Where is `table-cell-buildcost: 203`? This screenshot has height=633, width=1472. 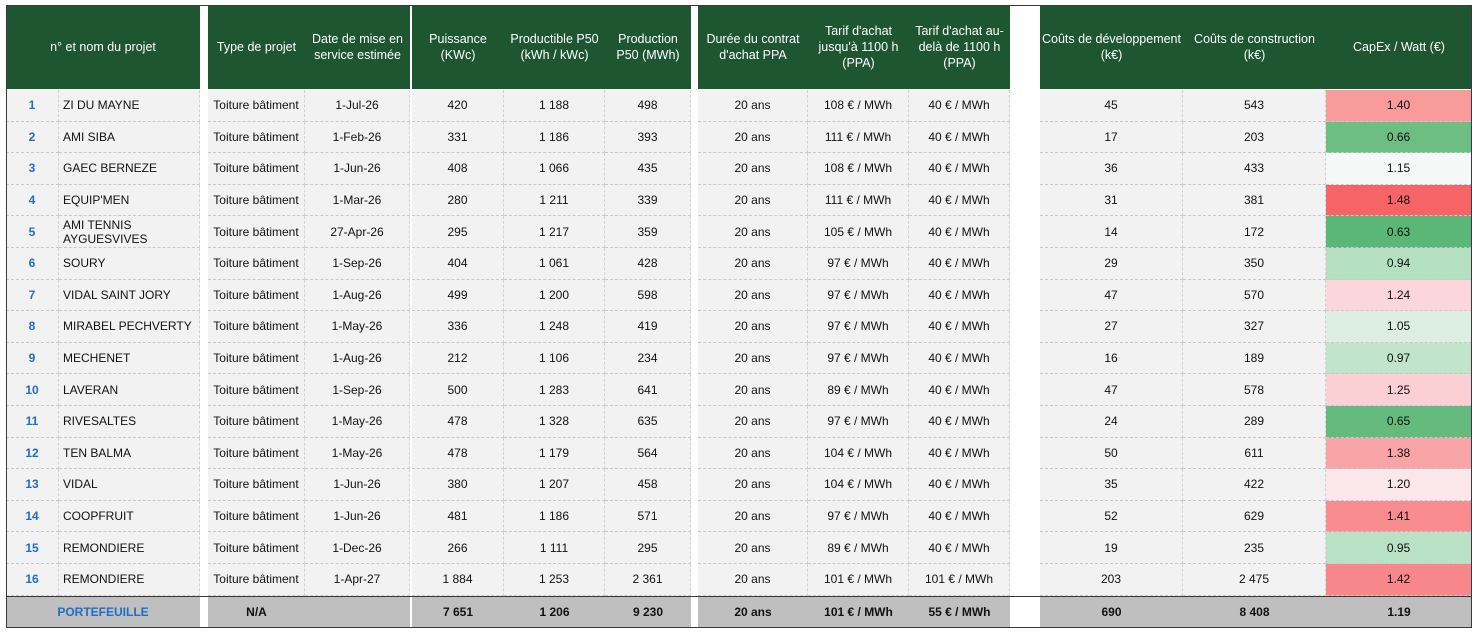
table-cell-buildcost: 203 is located at coordinates (1254, 137).